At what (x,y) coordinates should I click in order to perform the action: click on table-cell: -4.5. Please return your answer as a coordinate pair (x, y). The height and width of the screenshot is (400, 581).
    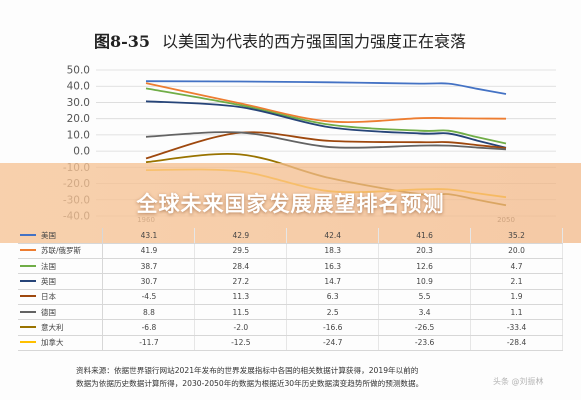
    Looking at the image, I should click on (149, 297).